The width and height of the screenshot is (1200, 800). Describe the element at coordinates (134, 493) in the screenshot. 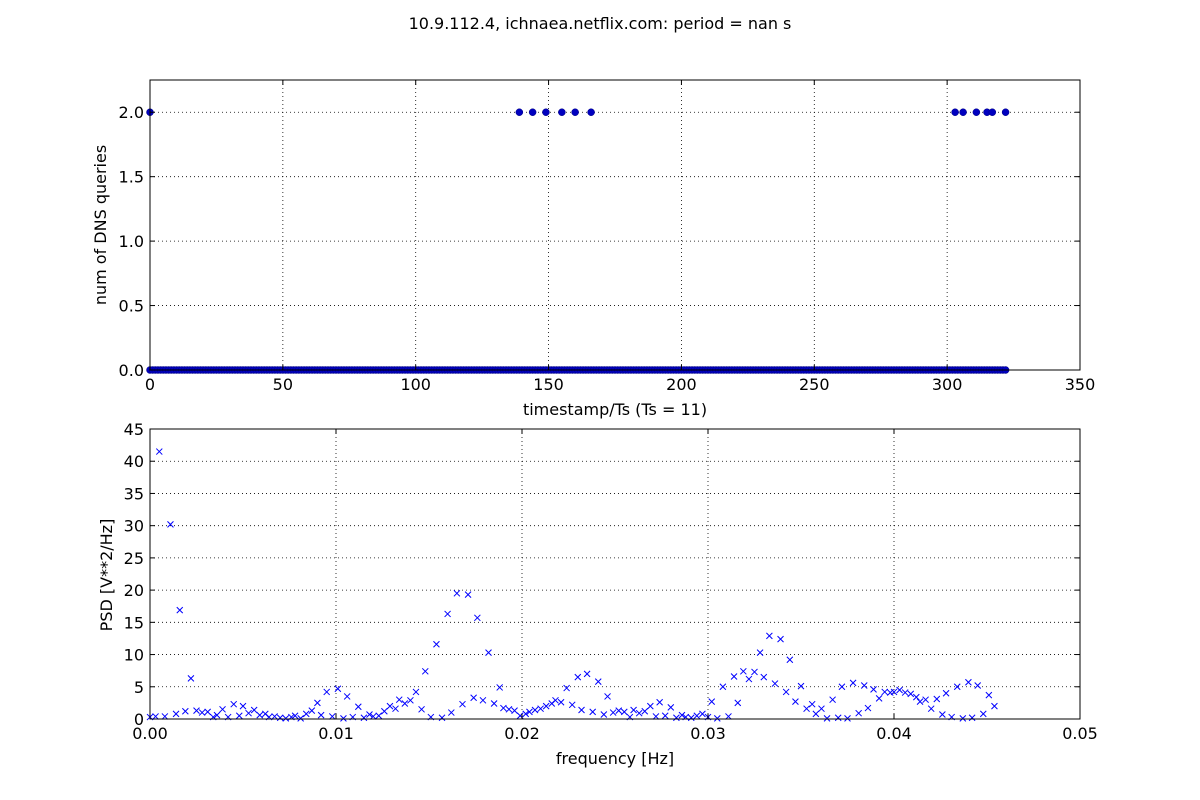

I see `psd-y-tick-label: 35` at that location.